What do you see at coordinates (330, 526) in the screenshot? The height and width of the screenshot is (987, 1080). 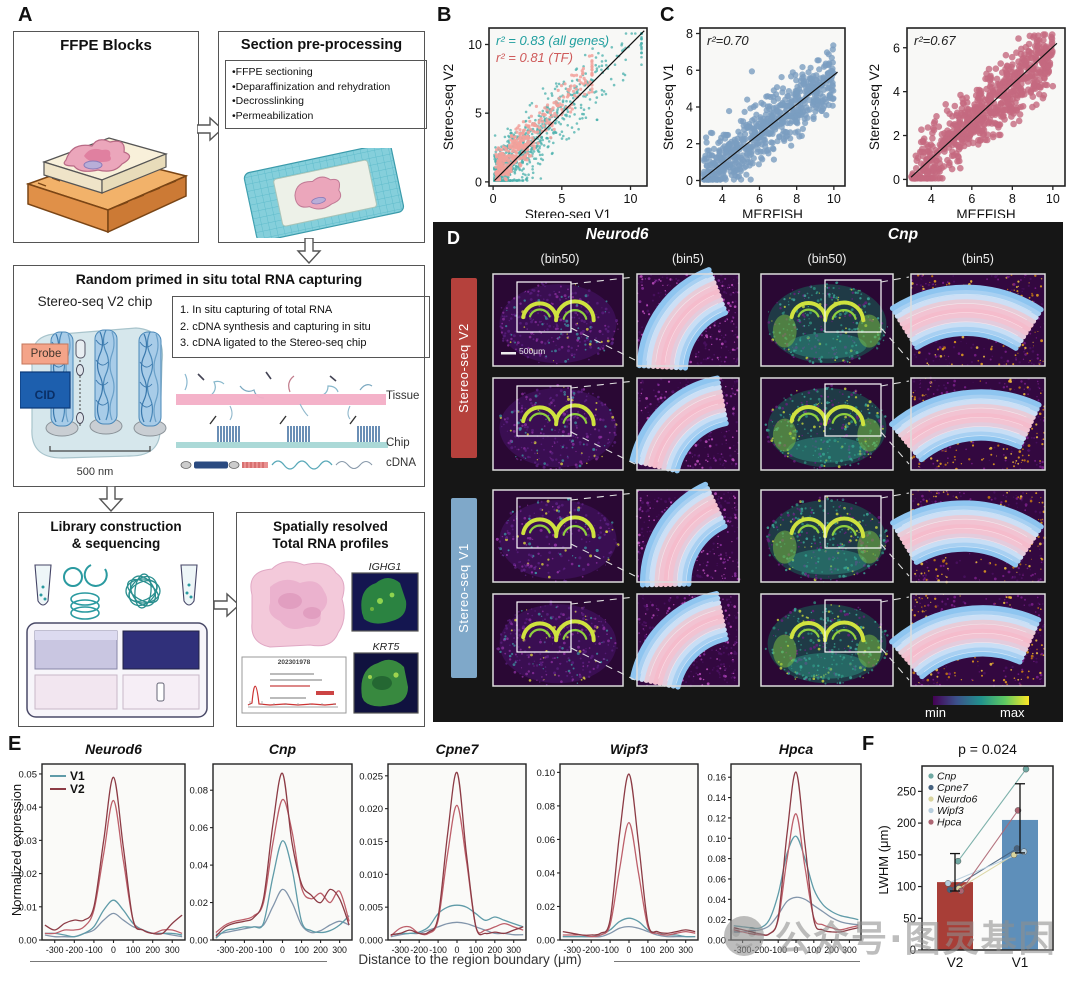 I see `profiles-title-line1: Spatially resolved` at bounding box center [330, 526].